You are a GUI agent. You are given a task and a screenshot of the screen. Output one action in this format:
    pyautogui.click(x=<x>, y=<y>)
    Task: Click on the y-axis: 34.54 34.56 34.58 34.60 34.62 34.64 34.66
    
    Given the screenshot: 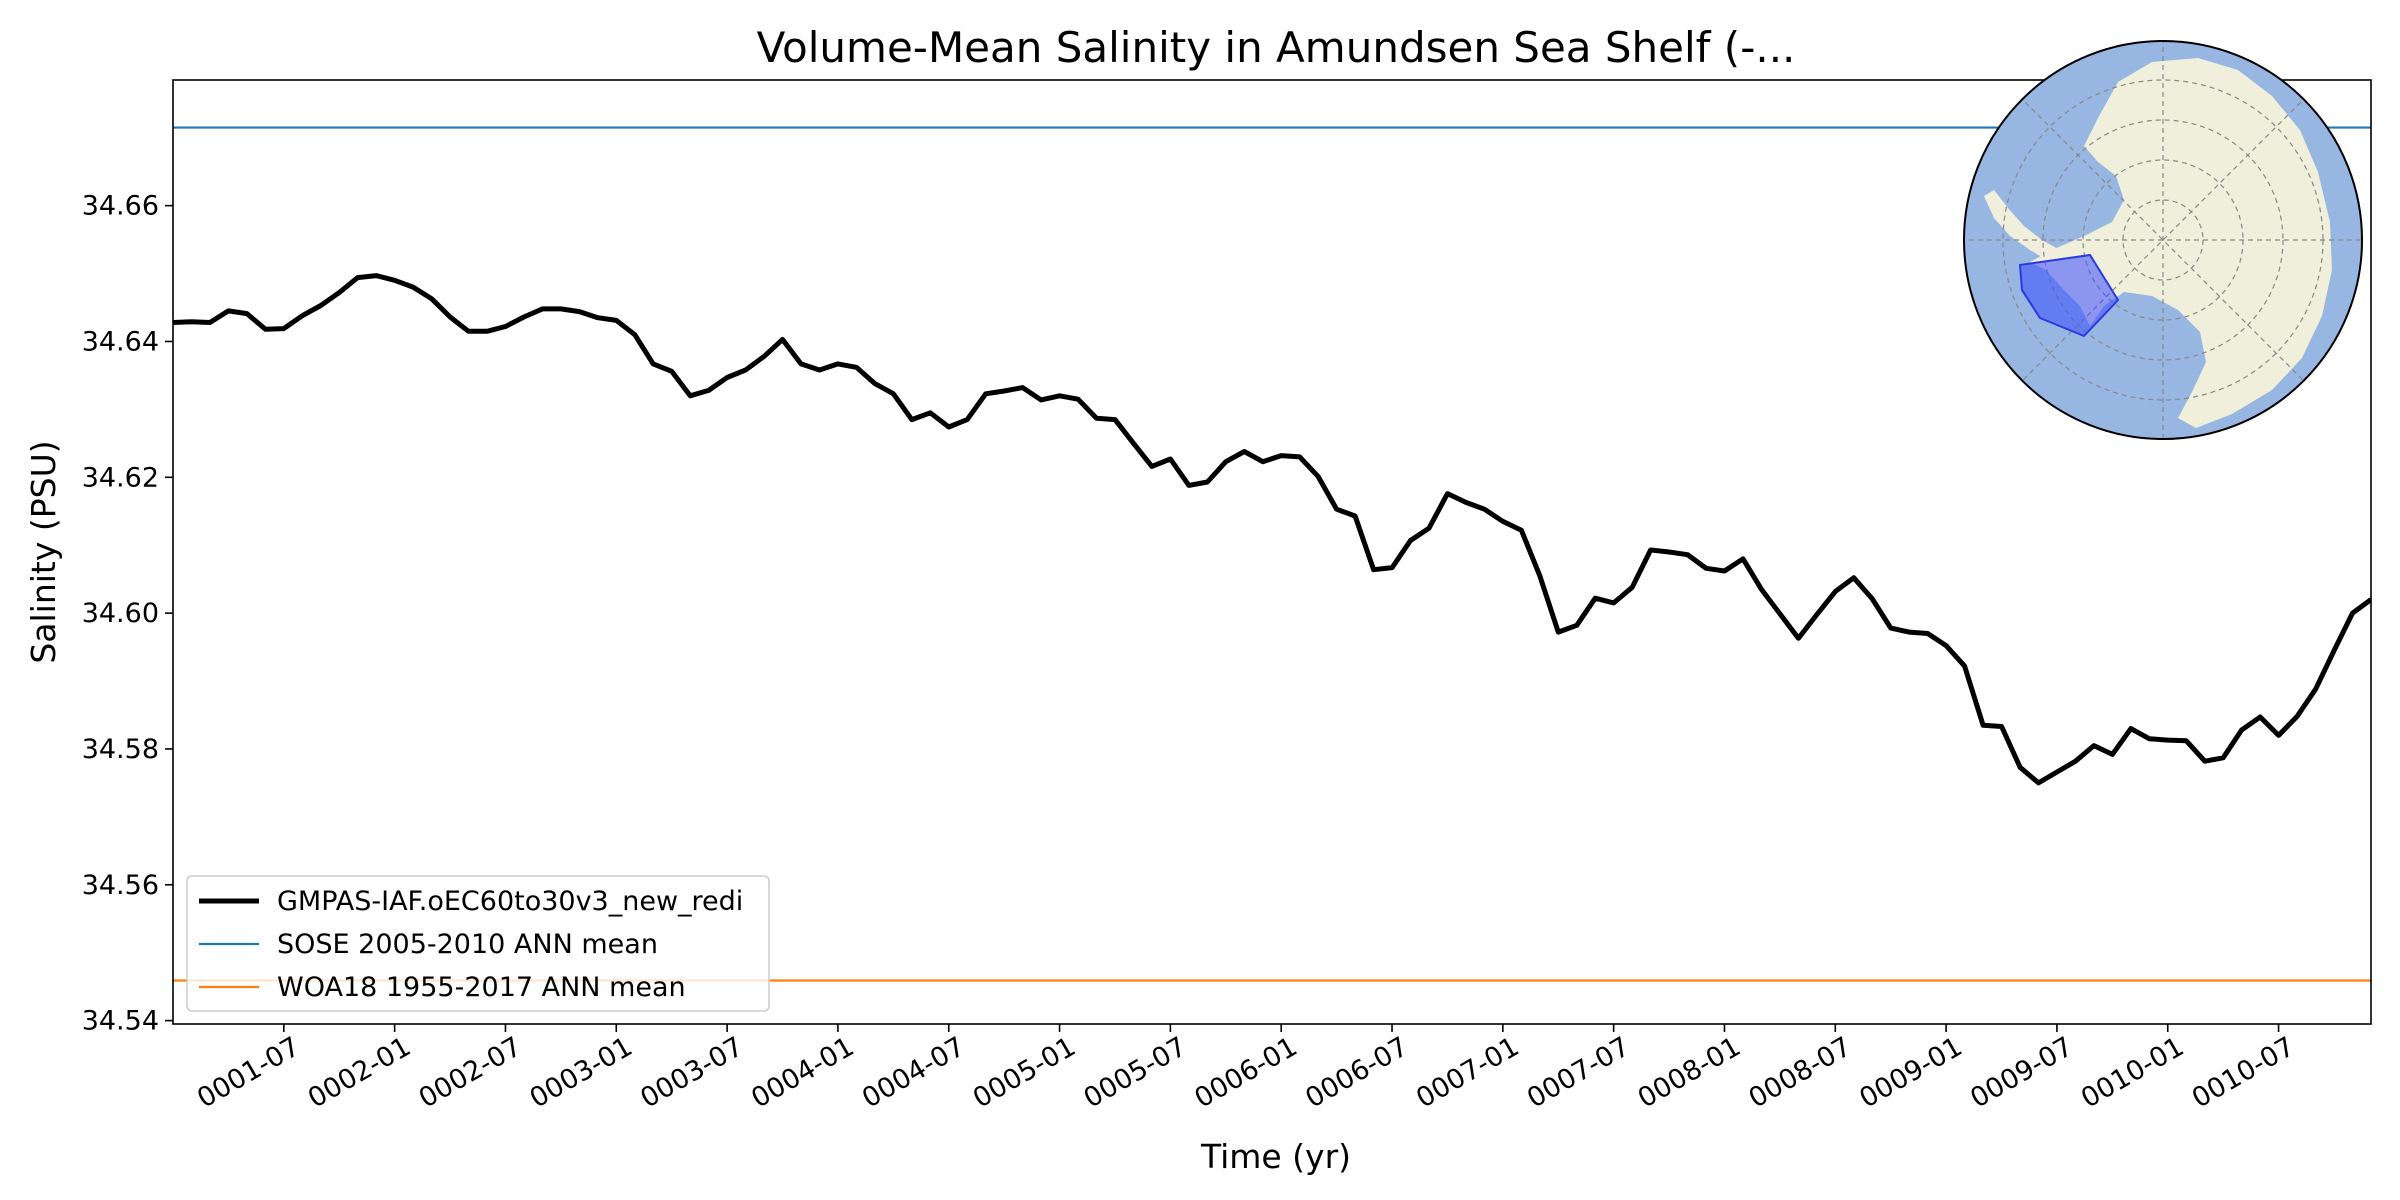 What is the action you would take?
    pyautogui.click(x=127, y=614)
    